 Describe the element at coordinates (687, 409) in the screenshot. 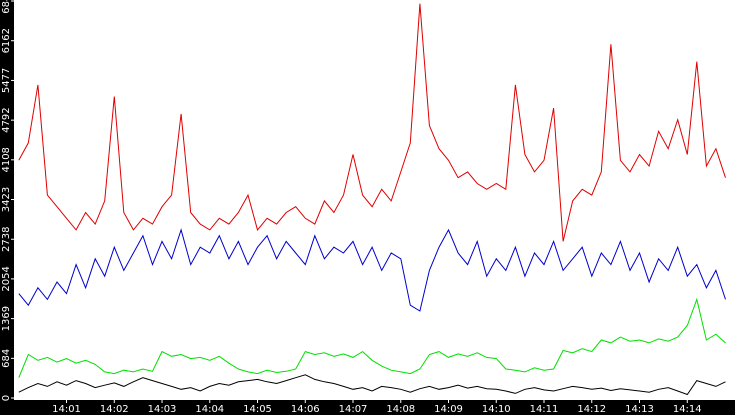

I see `x-tick-label: 14:14` at that location.